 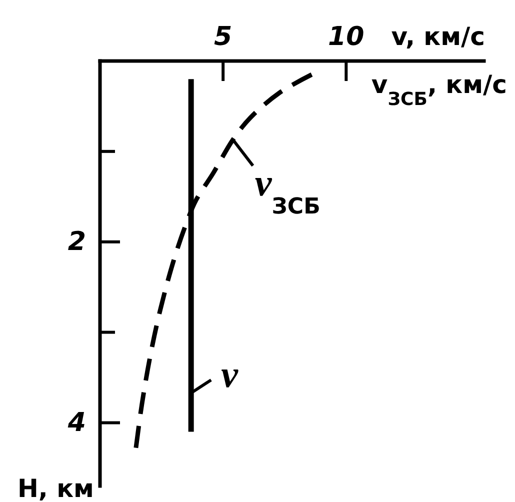 What do you see at coordinates (223, 37) in the screenshot?
I see `x-tick-label: 5` at bounding box center [223, 37].